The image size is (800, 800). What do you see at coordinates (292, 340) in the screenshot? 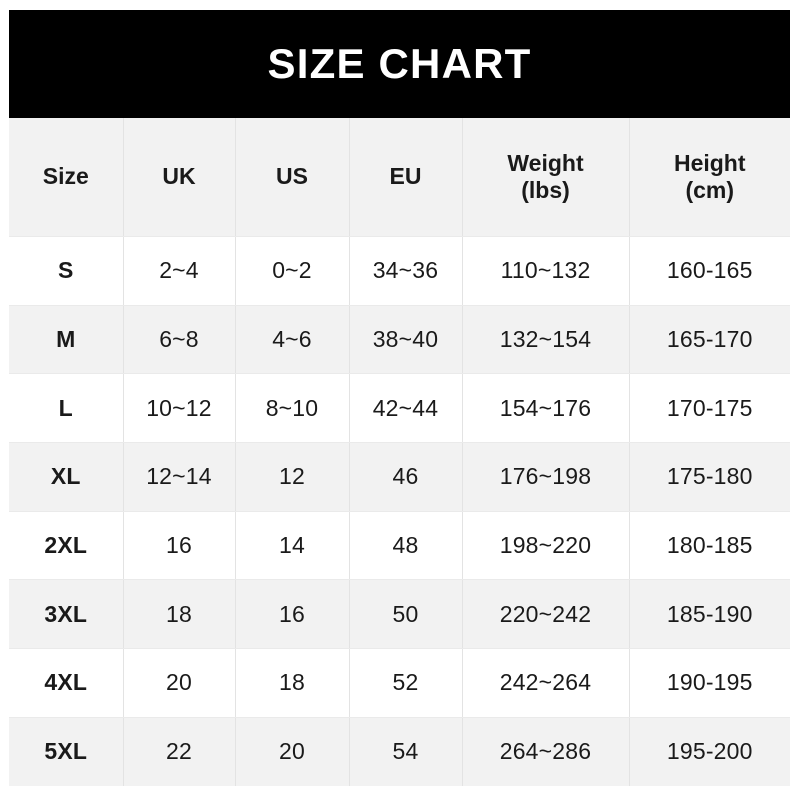
I see `cell-us: 4~6` at bounding box center [292, 340].